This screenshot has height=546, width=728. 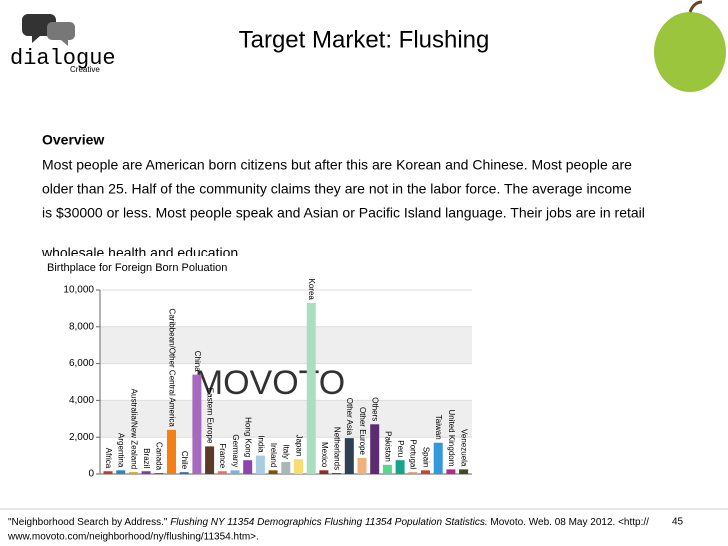 I want to click on x-tick-label: Caribbean/Other Central America, so click(x=171, y=368).